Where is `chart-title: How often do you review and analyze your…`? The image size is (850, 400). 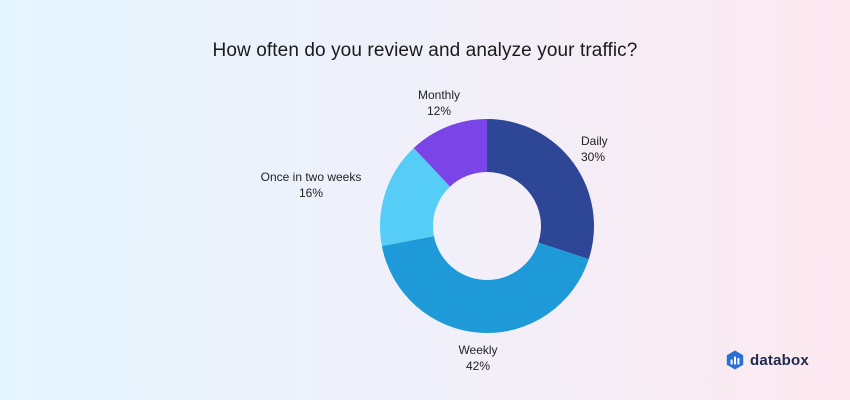
chart-title: How often do you review and analyze your… is located at coordinates (425, 50).